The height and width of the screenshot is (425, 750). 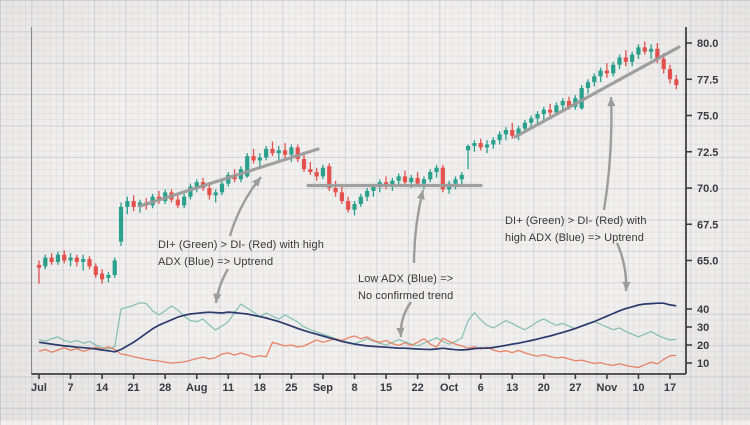 I want to click on indicator-tick-label: 30, so click(x=703, y=328).